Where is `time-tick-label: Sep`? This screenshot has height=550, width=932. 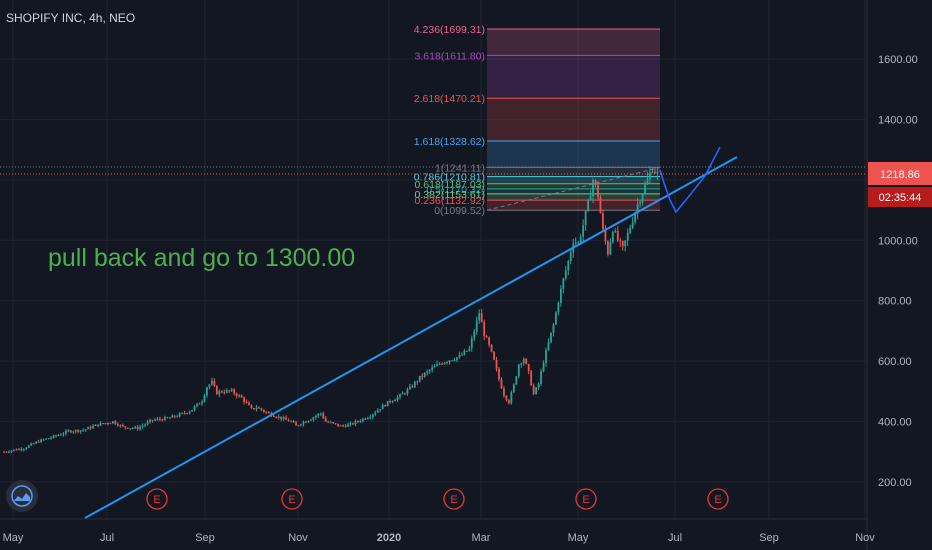
time-tick-label: Sep is located at coordinates (205, 538).